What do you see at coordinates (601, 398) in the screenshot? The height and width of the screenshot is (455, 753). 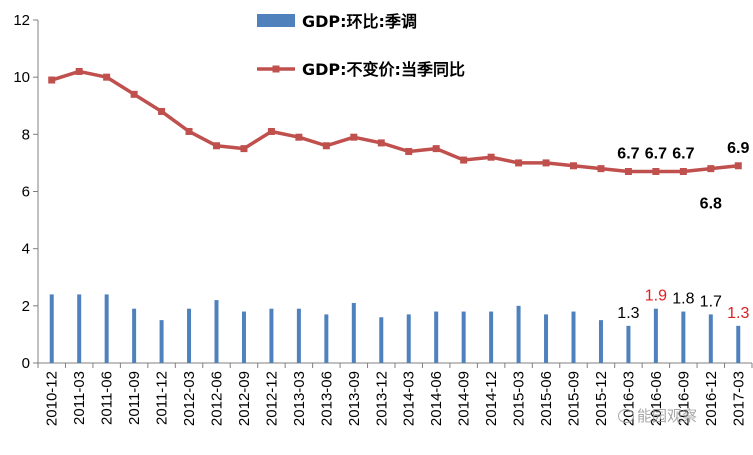 I see `x-tick-label: 2015-12` at bounding box center [601, 398].